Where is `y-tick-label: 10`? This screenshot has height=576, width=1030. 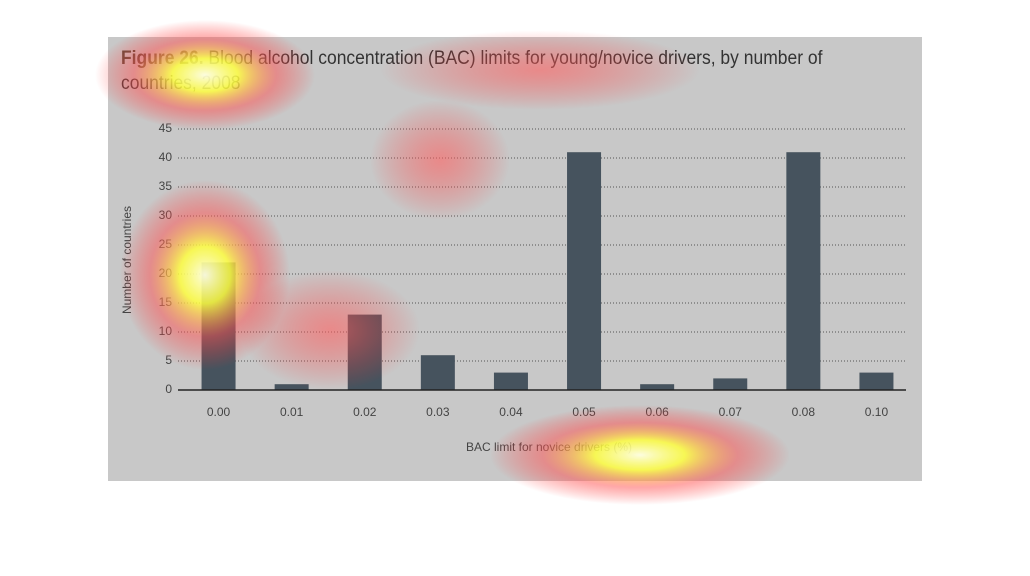 y-tick-label: 10 is located at coordinates (166, 331).